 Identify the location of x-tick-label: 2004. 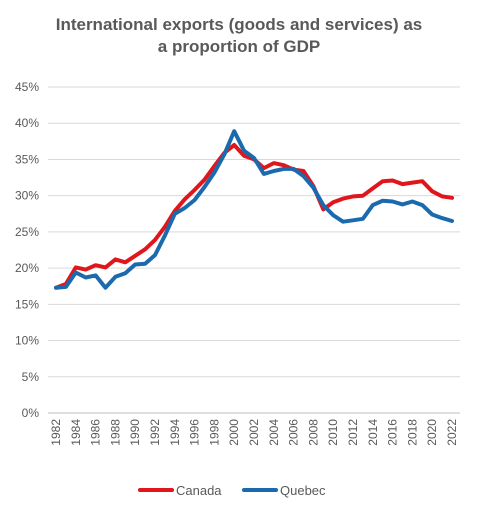
(274, 432).